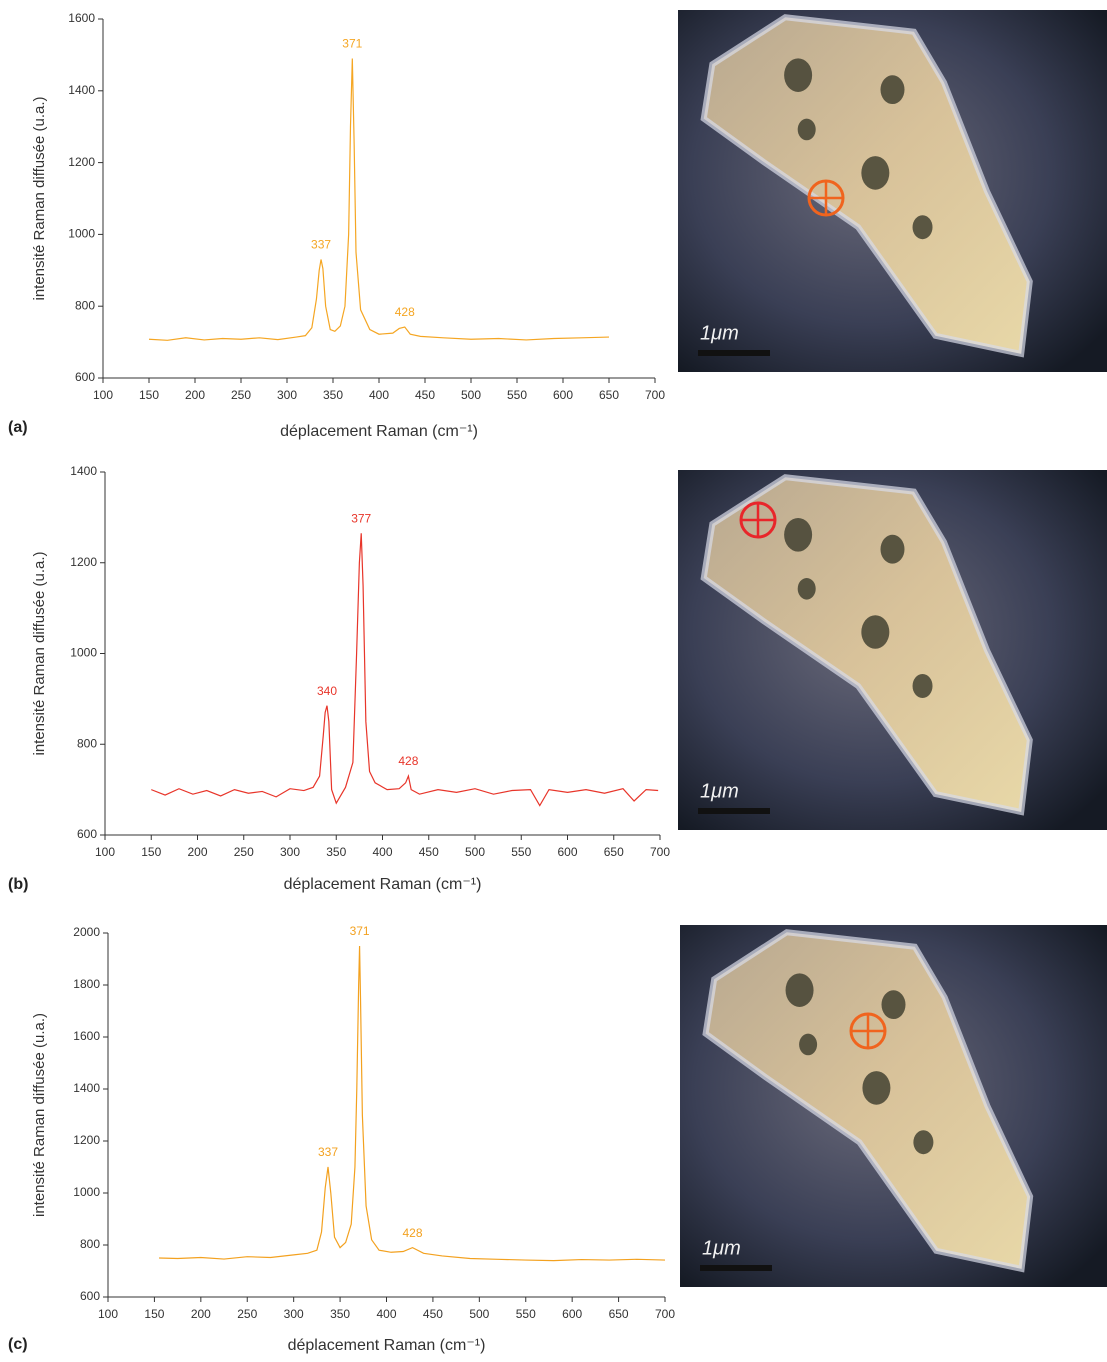 This screenshot has width=1107, height=1362. Describe the element at coordinates (327, 691) in the screenshot. I see `peak-label: 340` at that location.